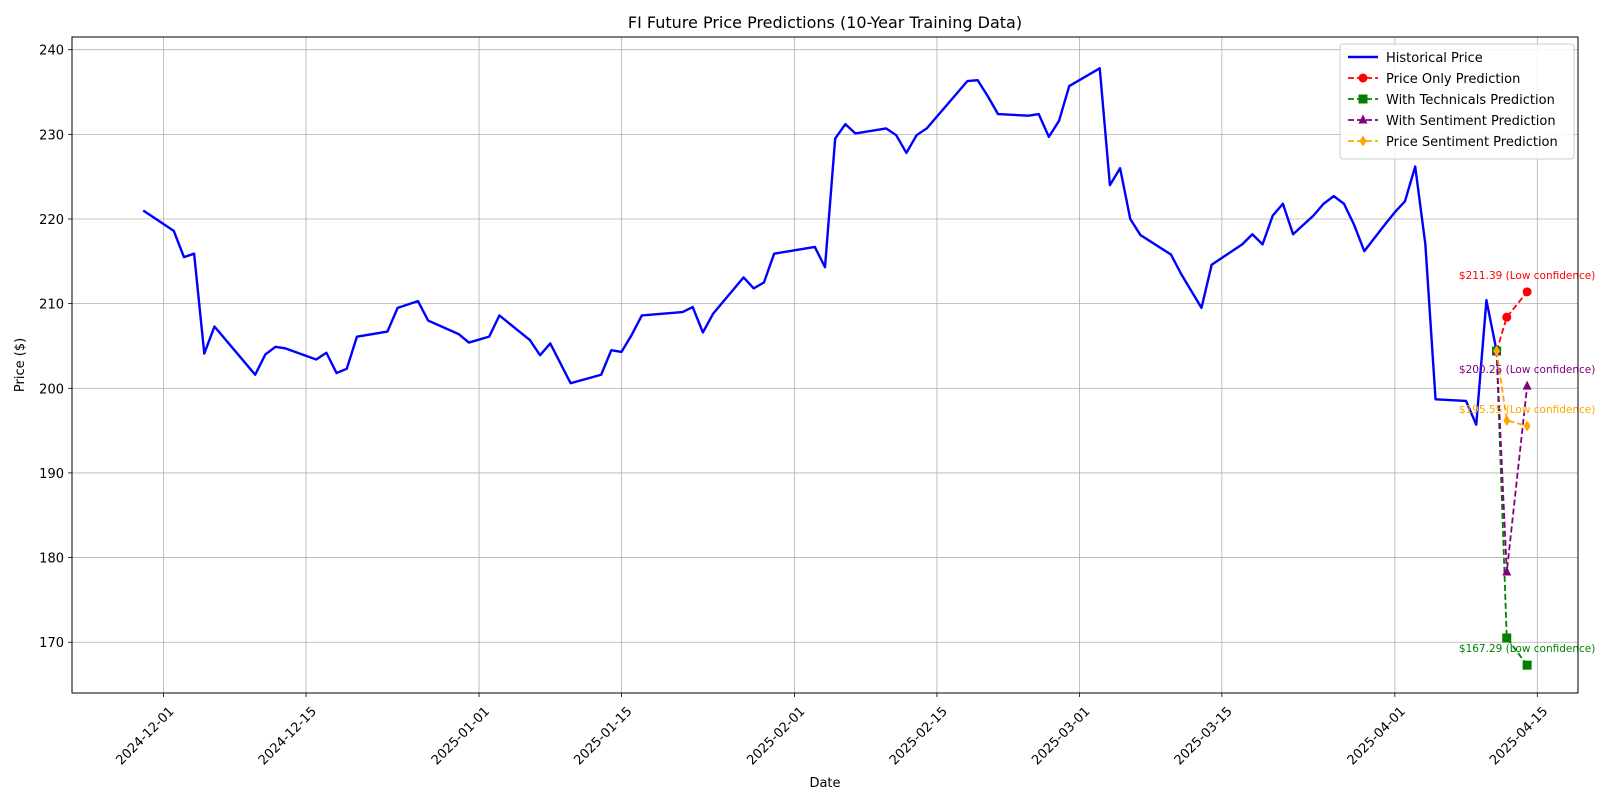 The width and height of the screenshot is (1600, 804). What do you see at coordinates (51, 135) in the screenshot?
I see `y-tick-label: 230` at bounding box center [51, 135].